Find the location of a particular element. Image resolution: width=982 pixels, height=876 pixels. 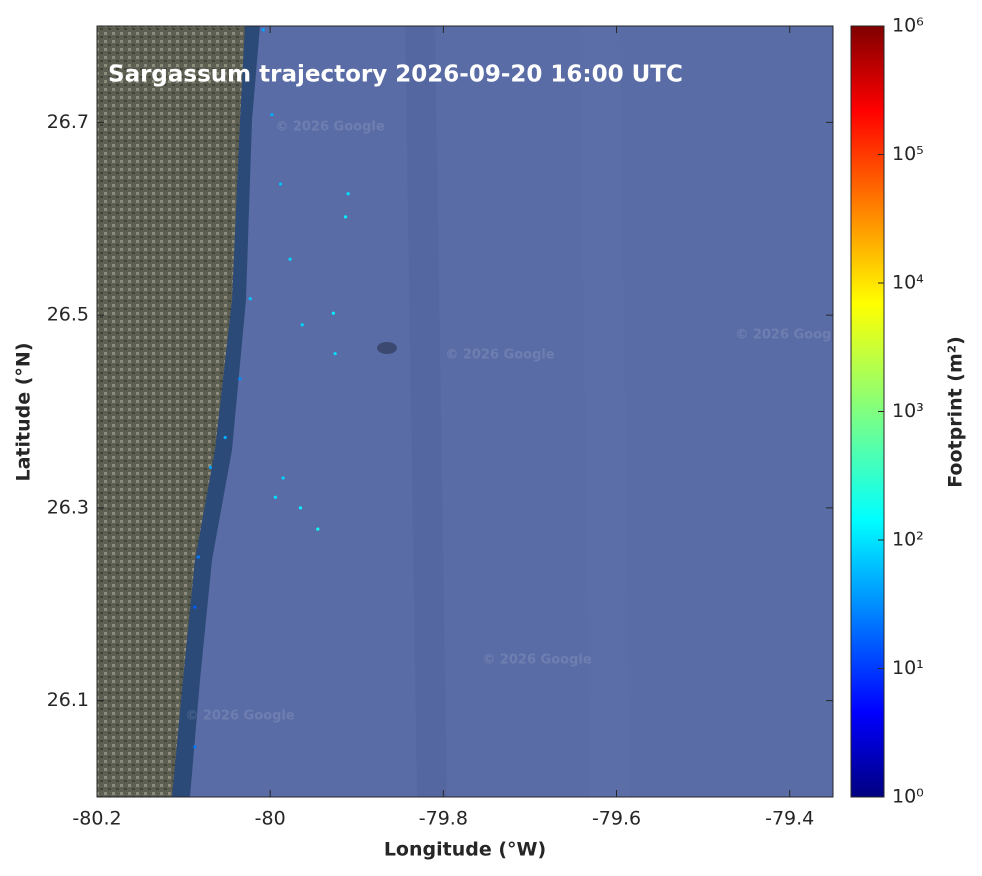

colorbar-tick-label: 10⁶ is located at coordinates (908, 26).